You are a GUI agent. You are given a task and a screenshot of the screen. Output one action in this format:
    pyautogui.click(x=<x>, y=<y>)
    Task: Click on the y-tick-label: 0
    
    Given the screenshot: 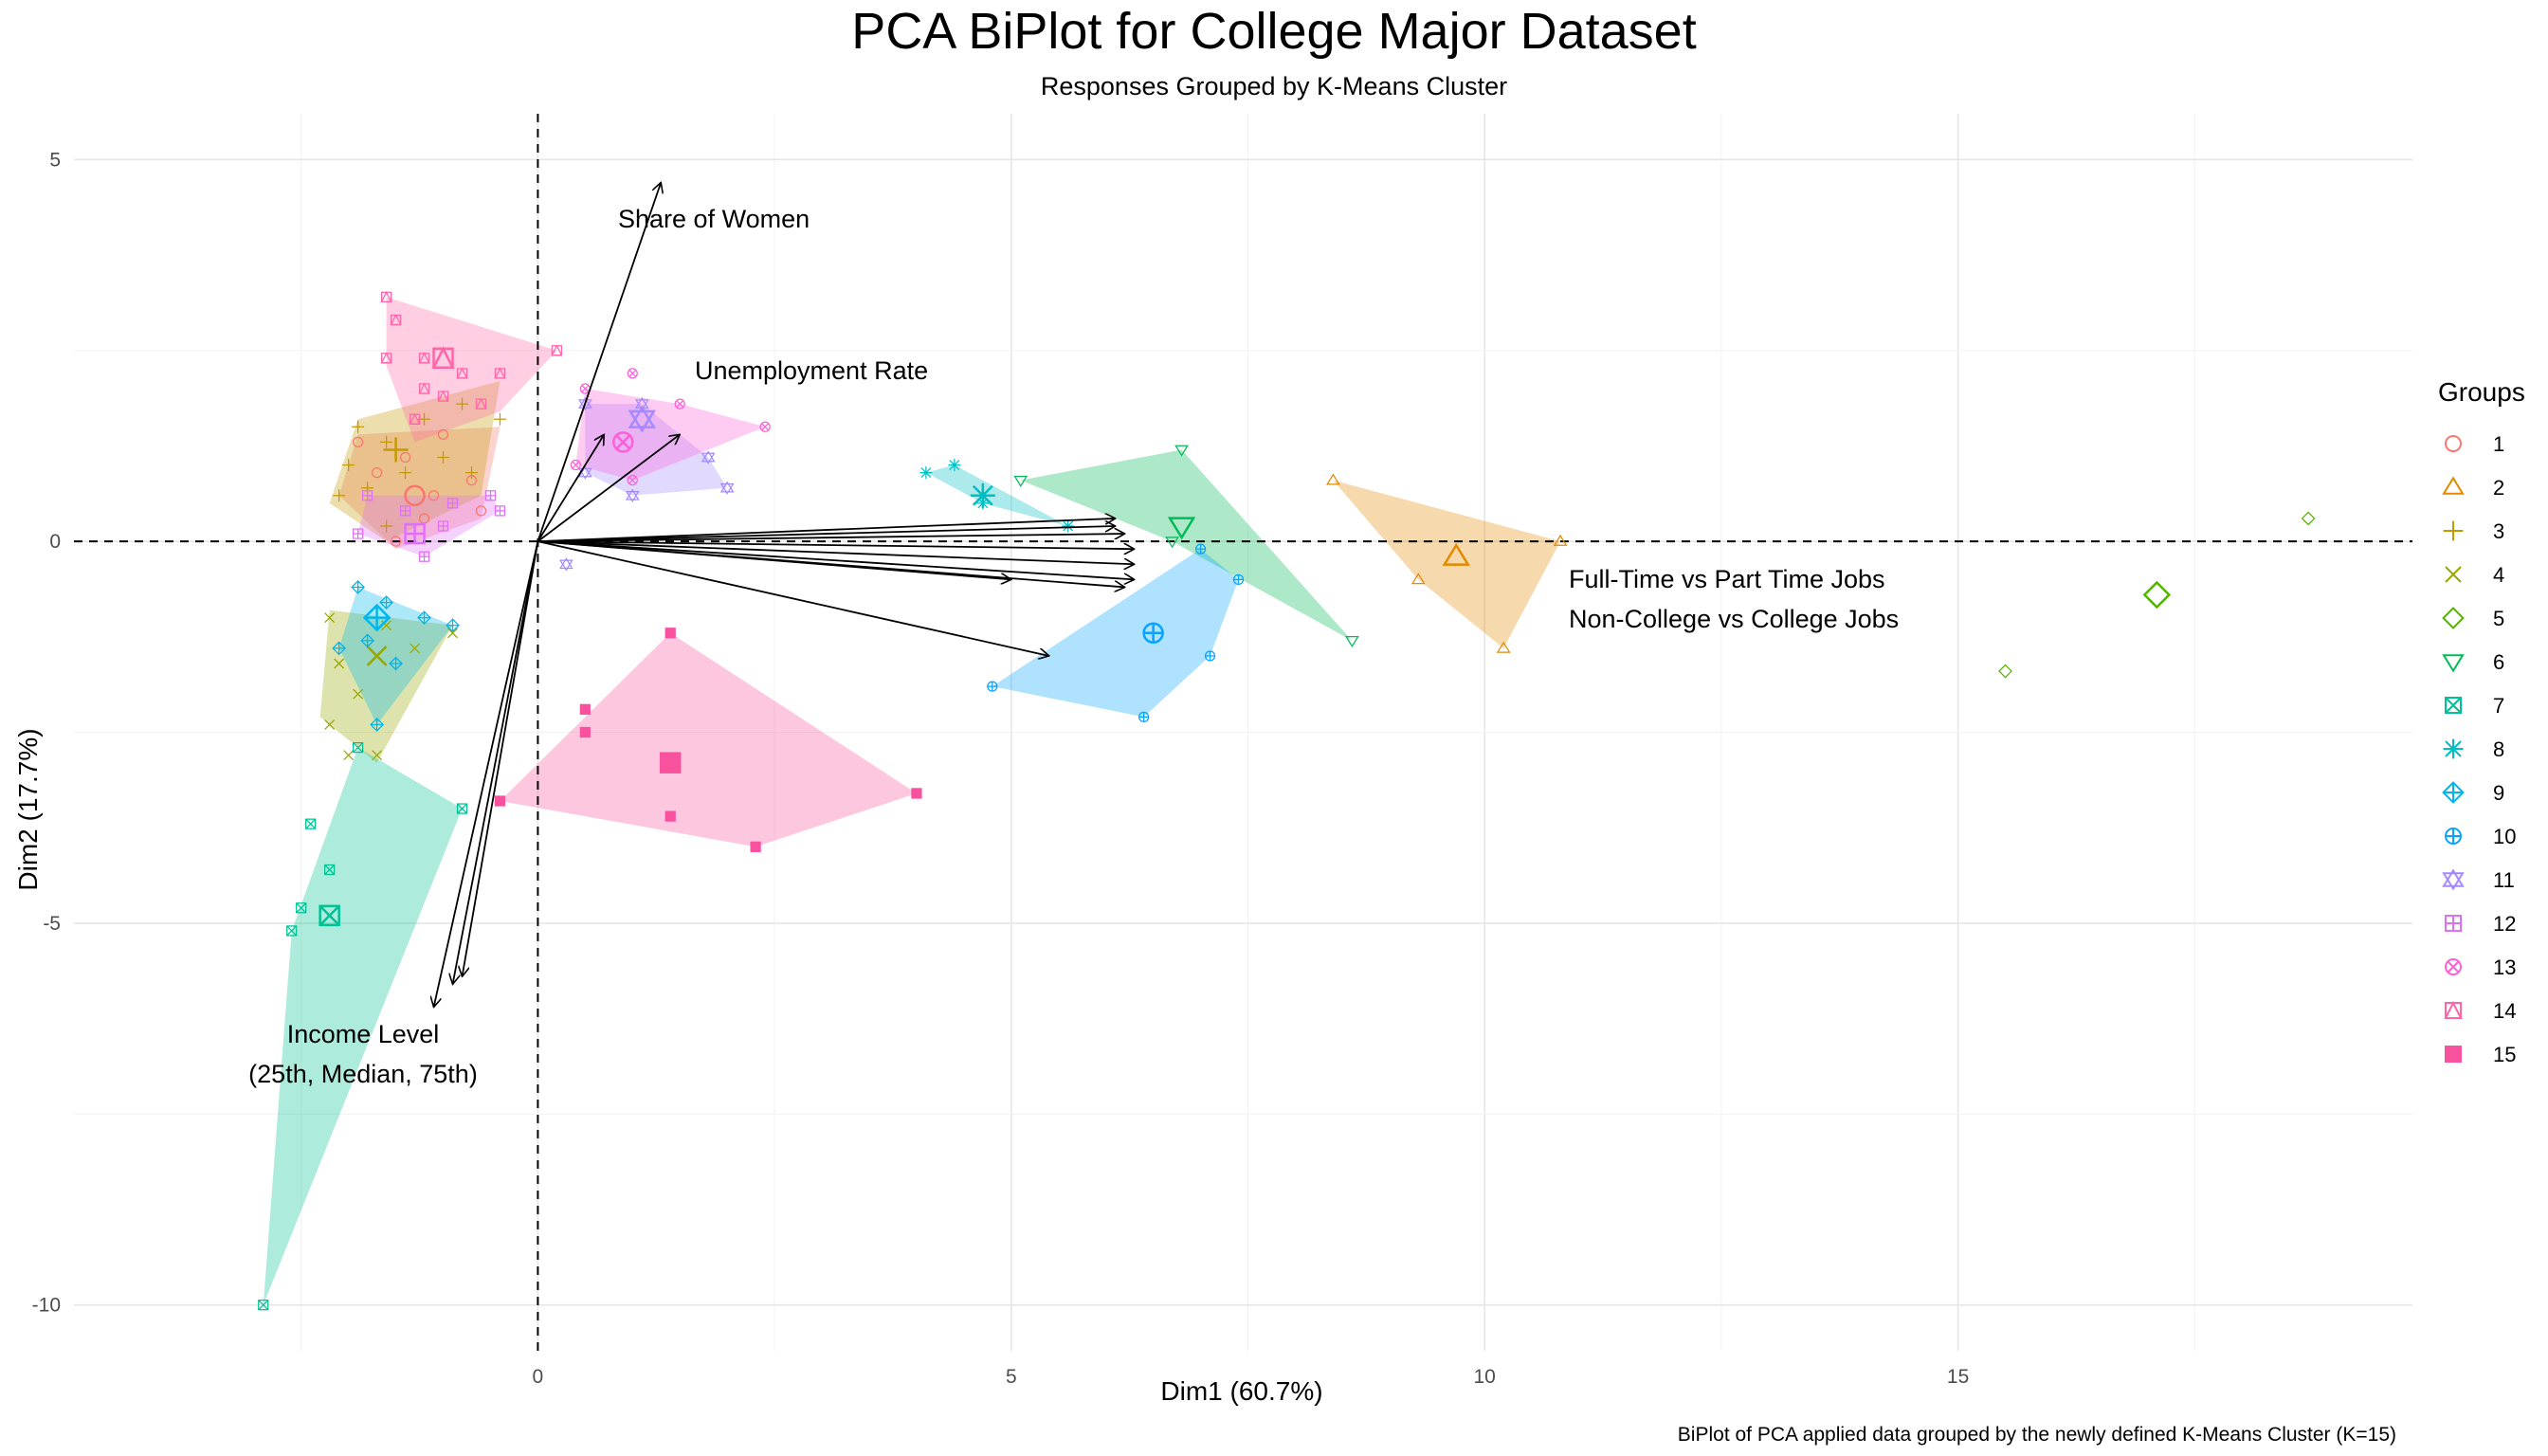 What is the action you would take?
    pyautogui.click(x=55, y=542)
    